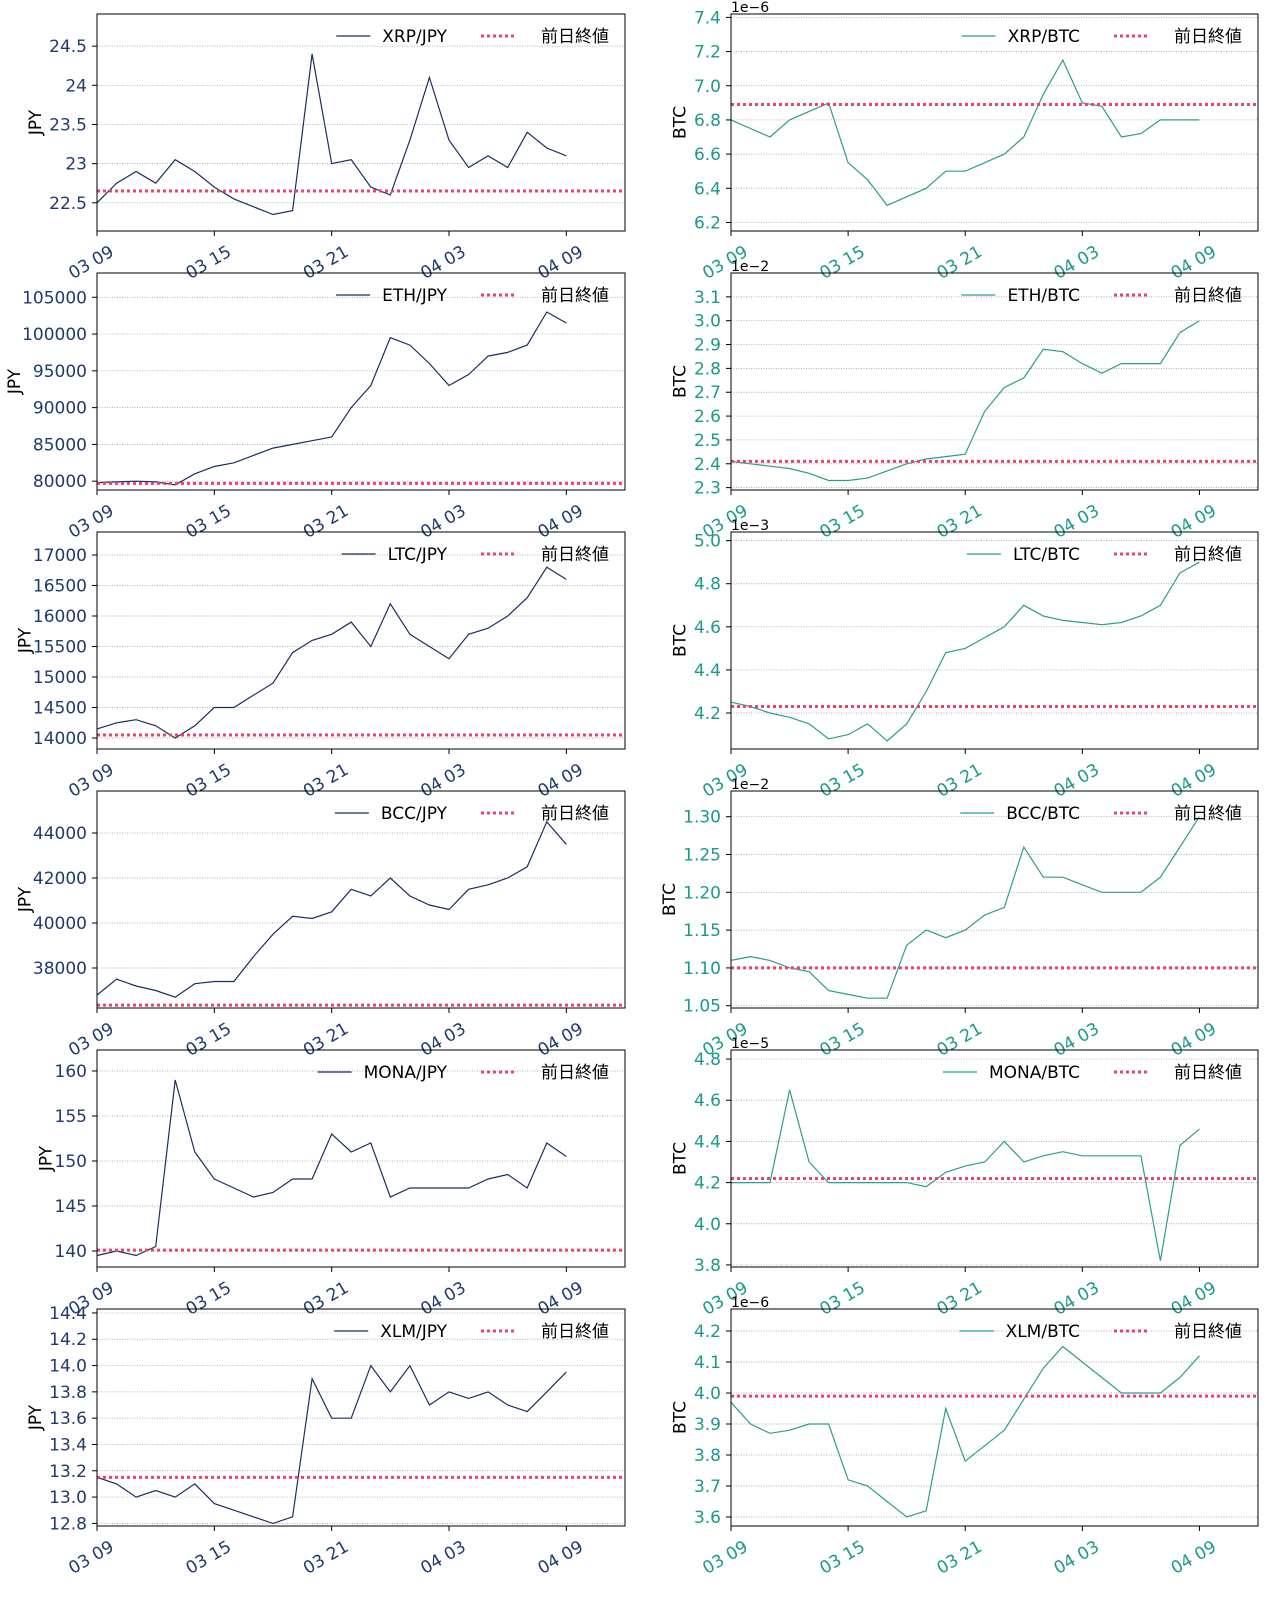  What do you see at coordinates (415, 296) in the screenshot?
I see `legend-label: ETH/JPY` at bounding box center [415, 296].